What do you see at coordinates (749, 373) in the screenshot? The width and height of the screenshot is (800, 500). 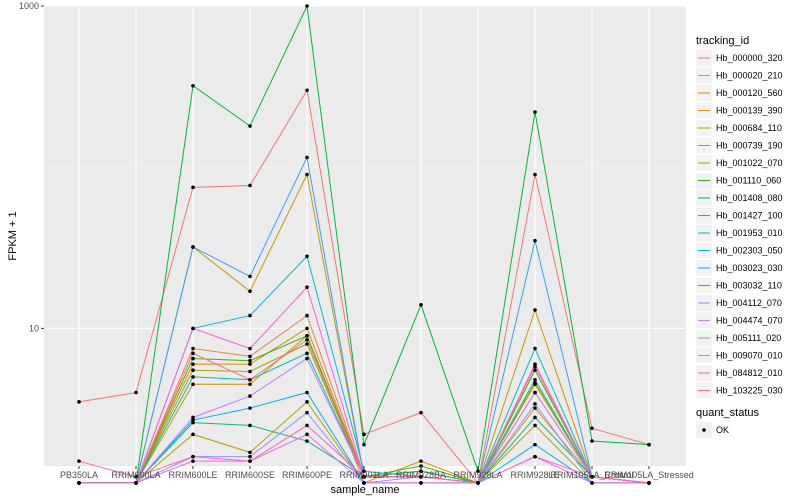 I see `legend-label: Hb_084812_010` at bounding box center [749, 373].